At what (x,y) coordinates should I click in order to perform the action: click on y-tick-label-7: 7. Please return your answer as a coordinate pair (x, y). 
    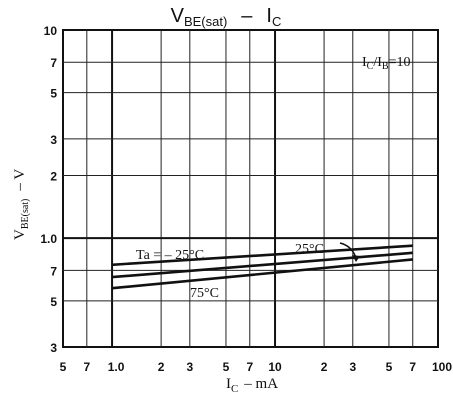
    Looking at the image, I should click on (53, 63).